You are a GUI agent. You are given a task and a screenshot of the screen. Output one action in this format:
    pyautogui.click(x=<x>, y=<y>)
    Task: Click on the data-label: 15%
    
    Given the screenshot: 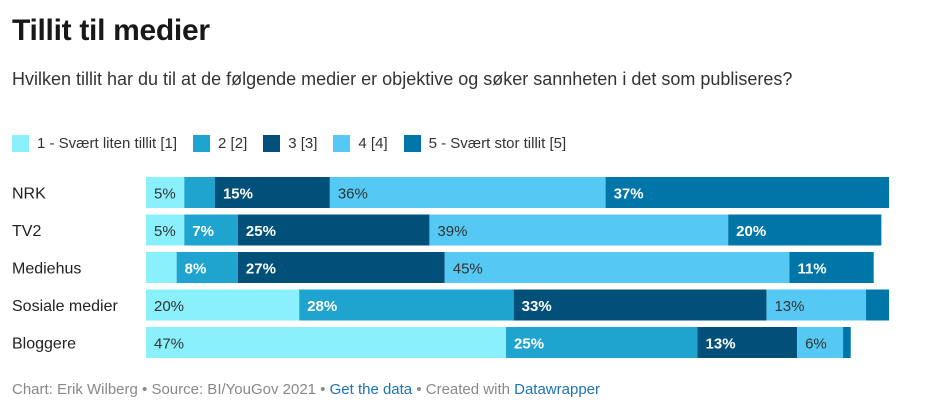 What is the action you would take?
    pyautogui.click(x=238, y=194)
    